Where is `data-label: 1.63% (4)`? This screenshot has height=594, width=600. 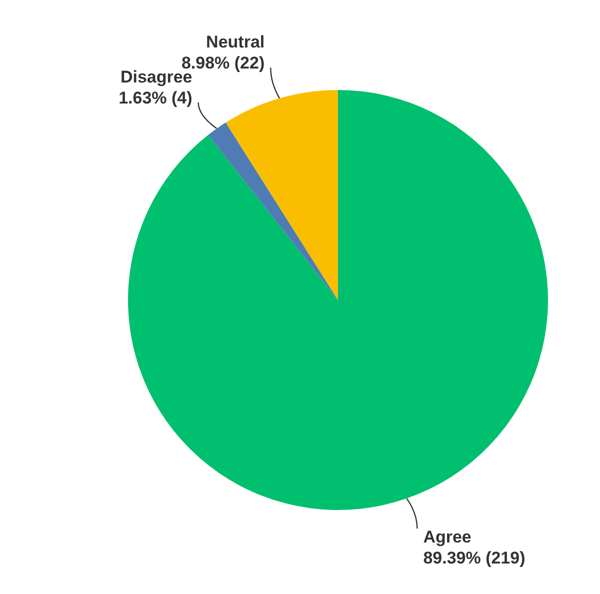
data-label: 1.63% (4) is located at coordinates (155, 98).